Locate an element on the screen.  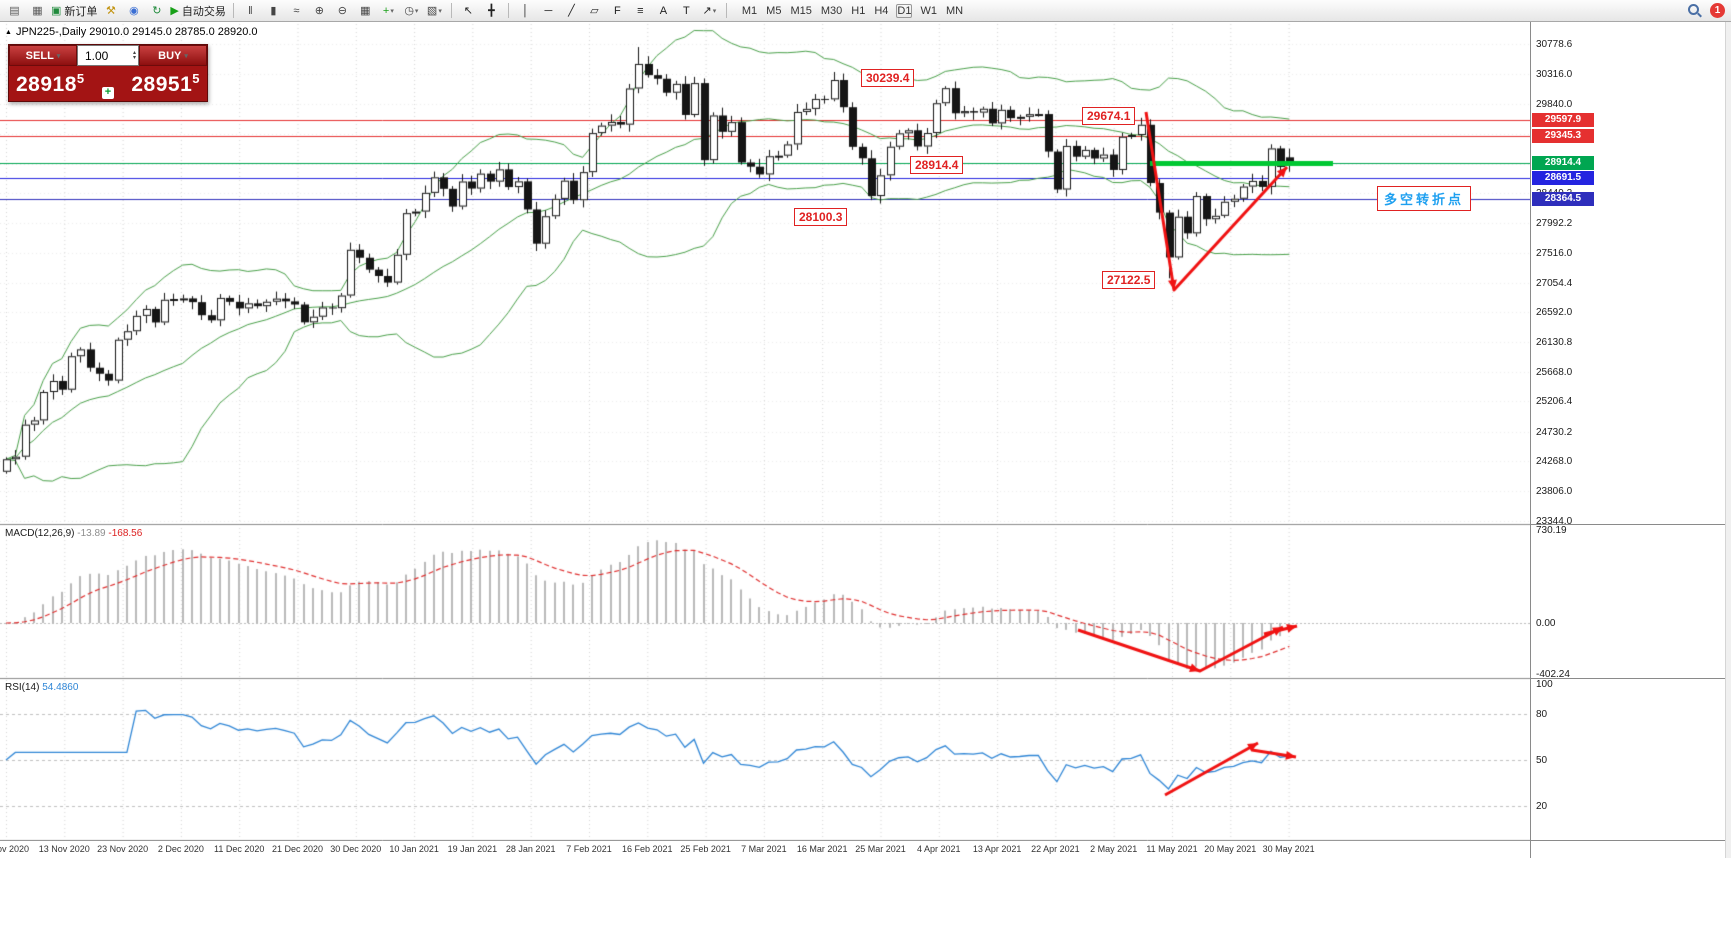
timeframe-d1: D1 is located at coordinates (904, 10).